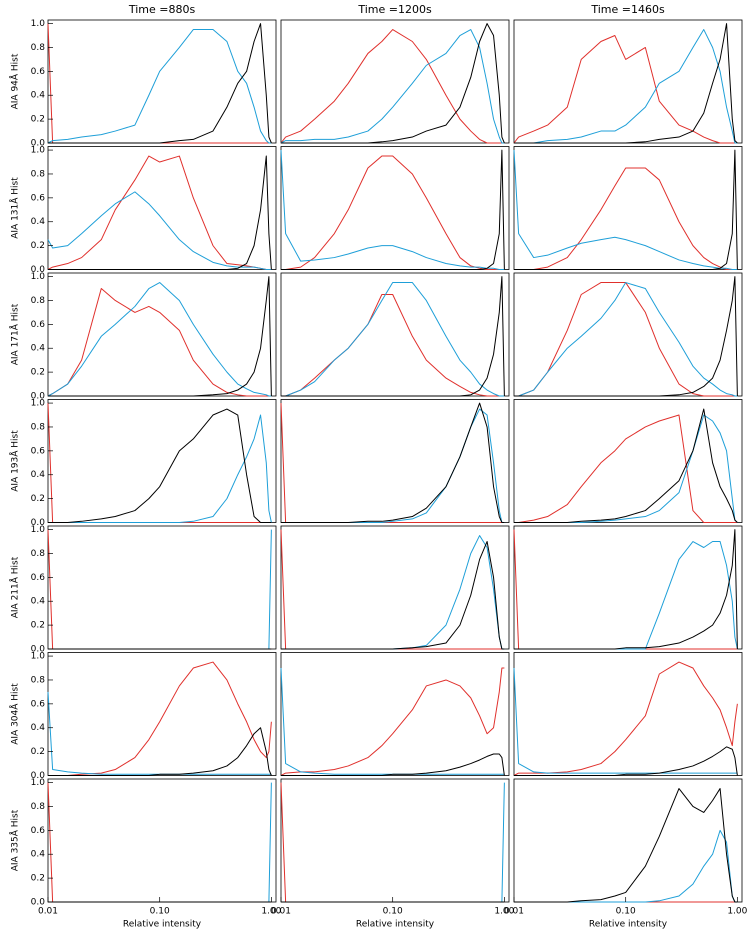 The width and height of the screenshot is (747, 934). Describe the element at coordinates (627, 9) in the screenshot. I see `panel-title: Time =1460s` at that location.